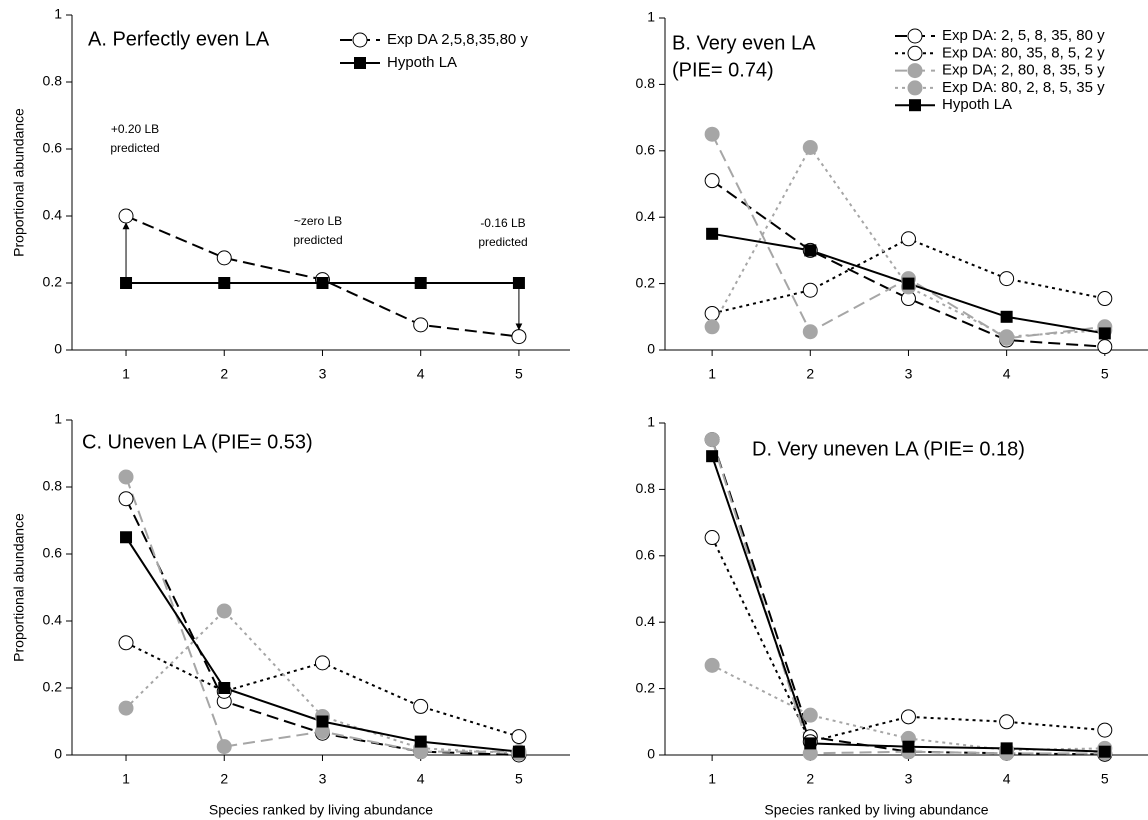 This screenshot has height=820, width=1148. I want to click on panel-title: A. Perfectly even LA, so click(179, 39).